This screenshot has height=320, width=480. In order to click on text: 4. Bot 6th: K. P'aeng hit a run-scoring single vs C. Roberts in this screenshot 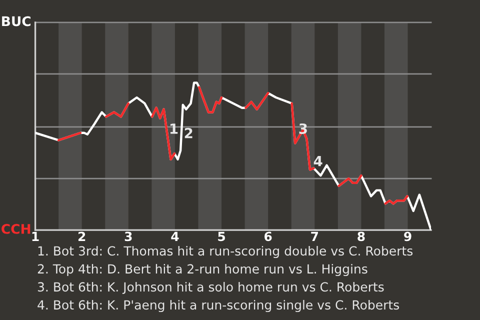, I will do `click(219, 306)`.